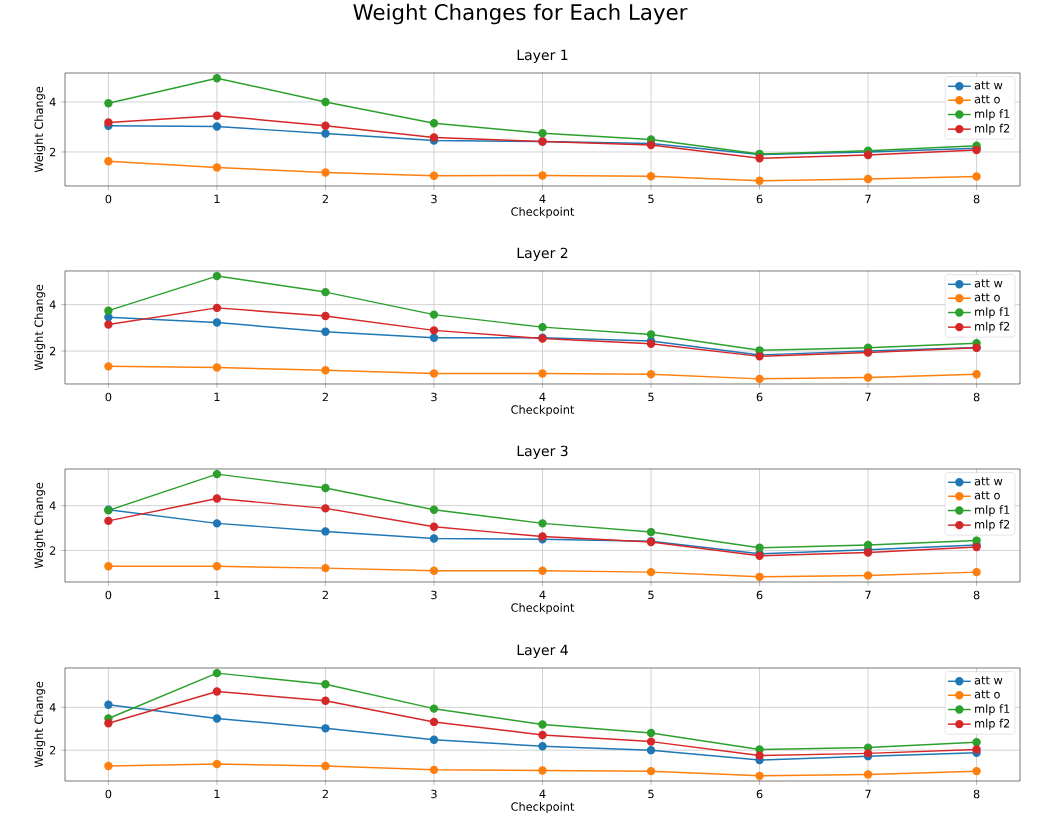 Image resolution: width=1040 pixels, height=830 pixels. Describe the element at coordinates (520, 14) in the screenshot. I see `text: Weight Changes for Each Layer` at that location.